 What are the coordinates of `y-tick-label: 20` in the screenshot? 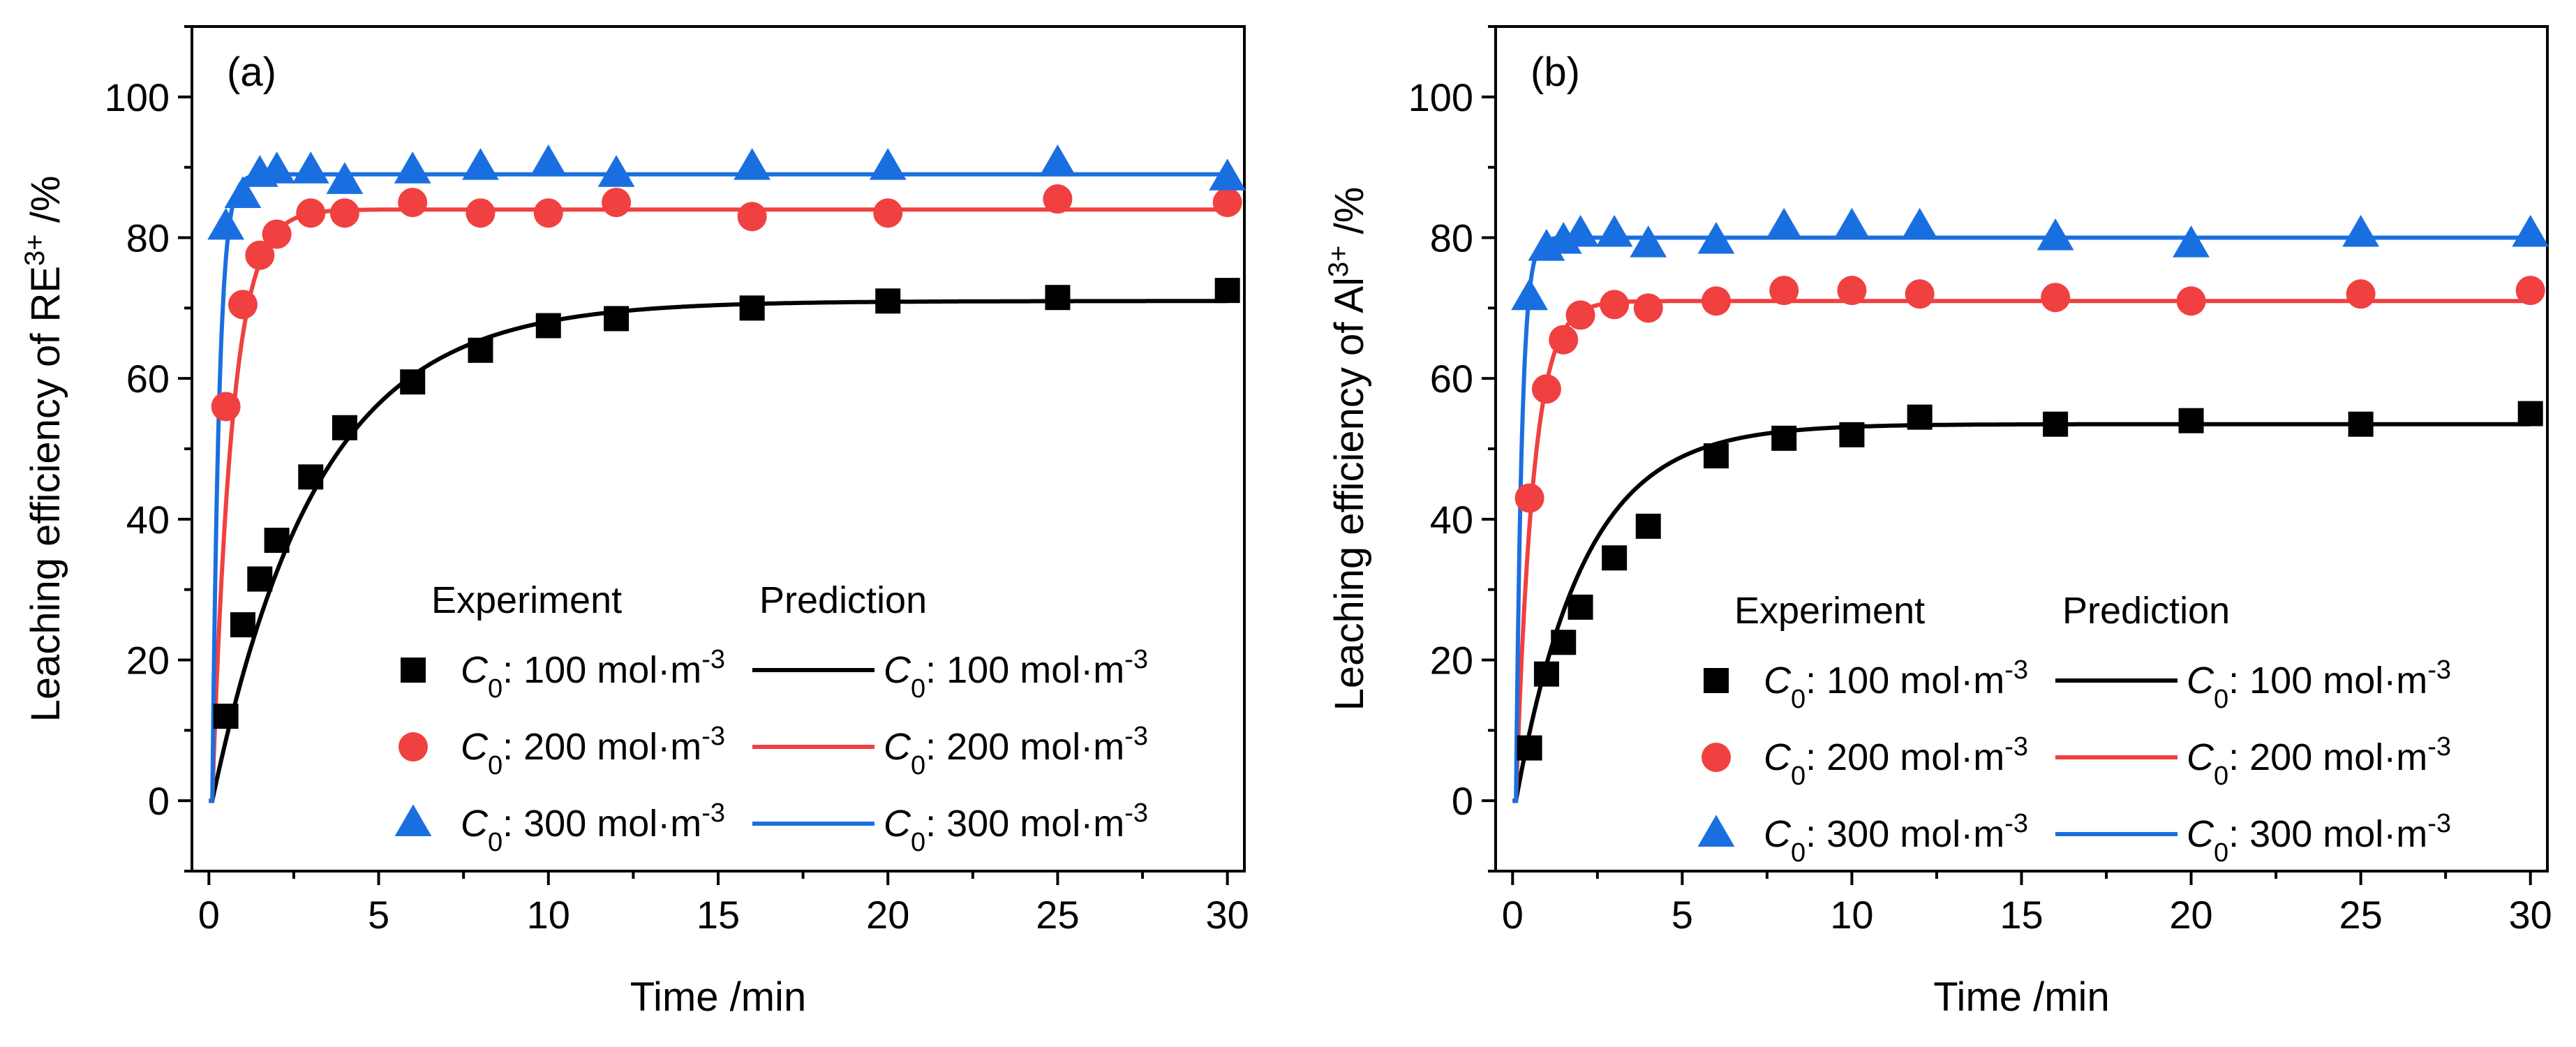 It's located at (148, 661).